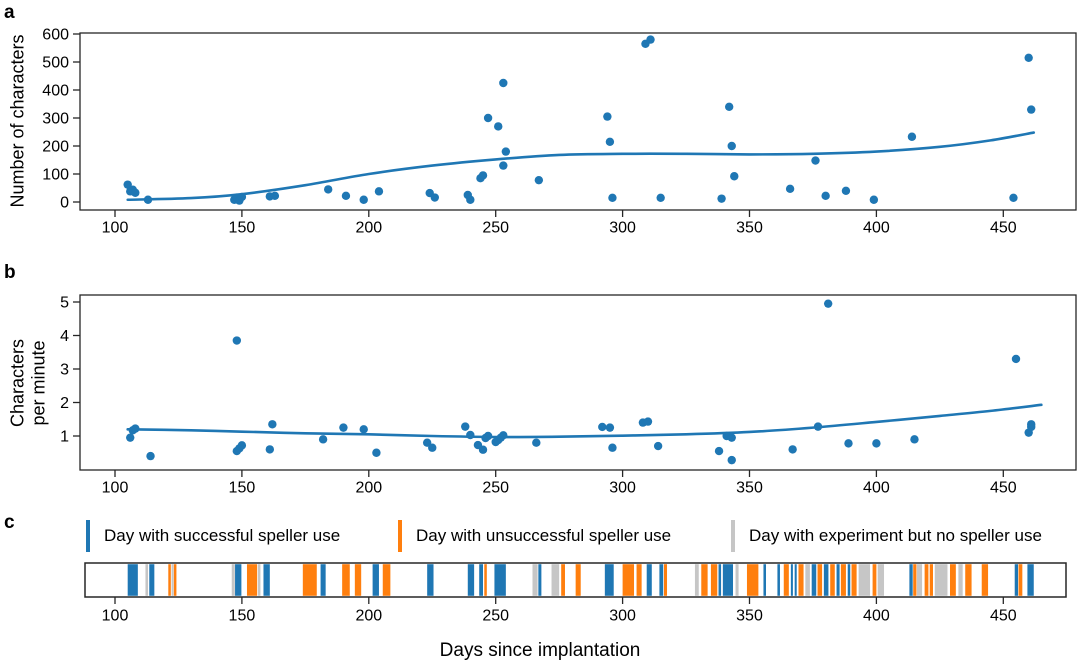 Image resolution: width=1080 pixels, height=669 pixels. What do you see at coordinates (540, 650) in the screenshot?
I see `x-axis-label: Days since implantation` at bounding box center [540, 650].